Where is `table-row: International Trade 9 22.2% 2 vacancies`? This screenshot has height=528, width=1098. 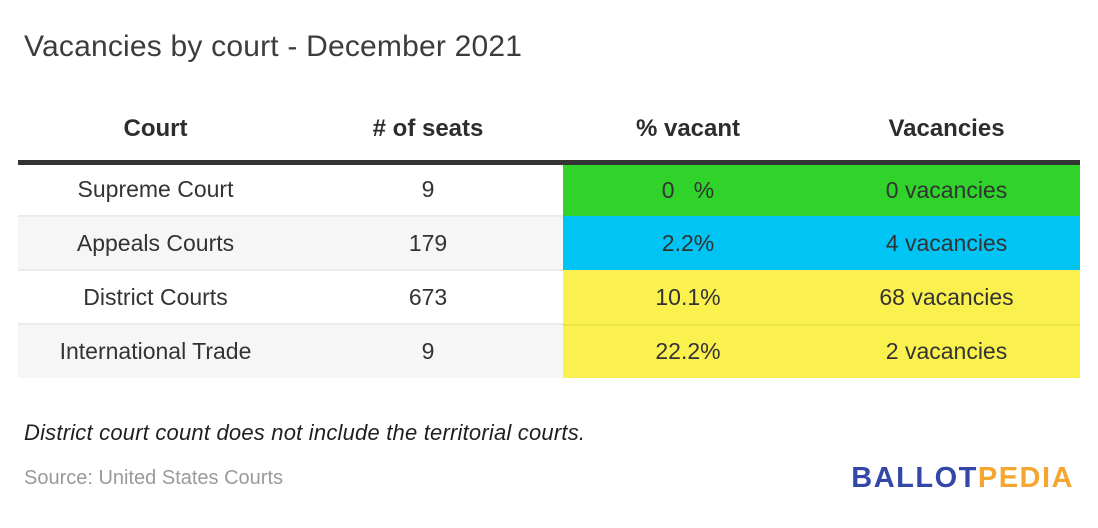
table-row: International Trade 9 22.2% 2 vacancies is located at coordinates (549, 350).